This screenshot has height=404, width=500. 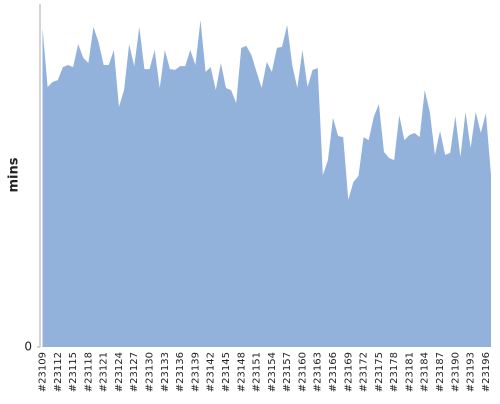 What do you see at coordinates (394, 372) in the screenshot?
I see `x-tick-label: #23178` at bounding box center [394, 372].